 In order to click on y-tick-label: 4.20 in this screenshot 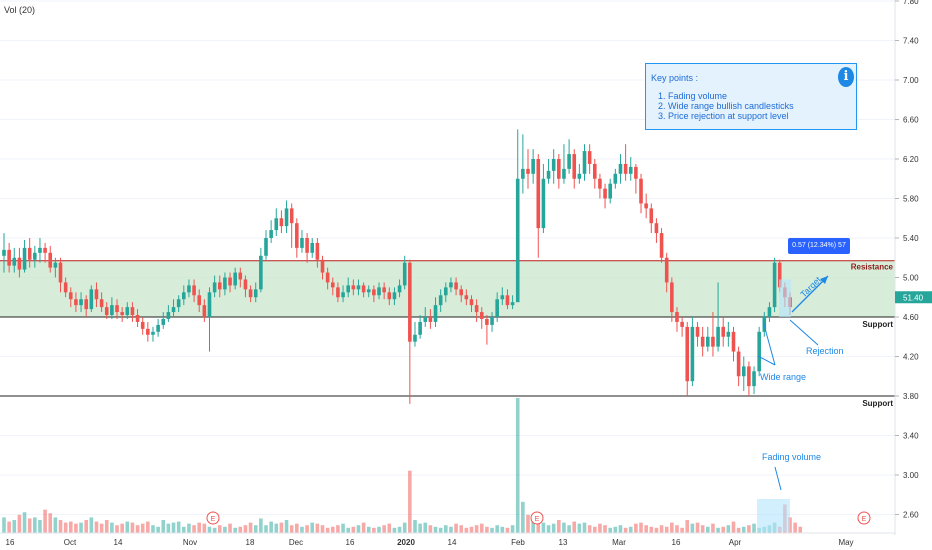, I will do `click(911, 357)`.